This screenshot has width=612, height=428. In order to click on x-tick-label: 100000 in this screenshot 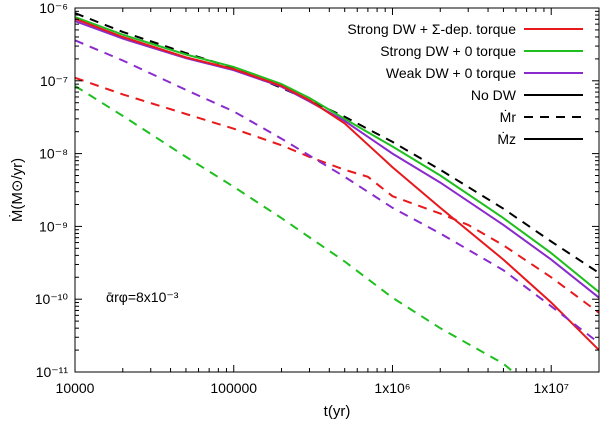, I will do `click(233, 388)`.